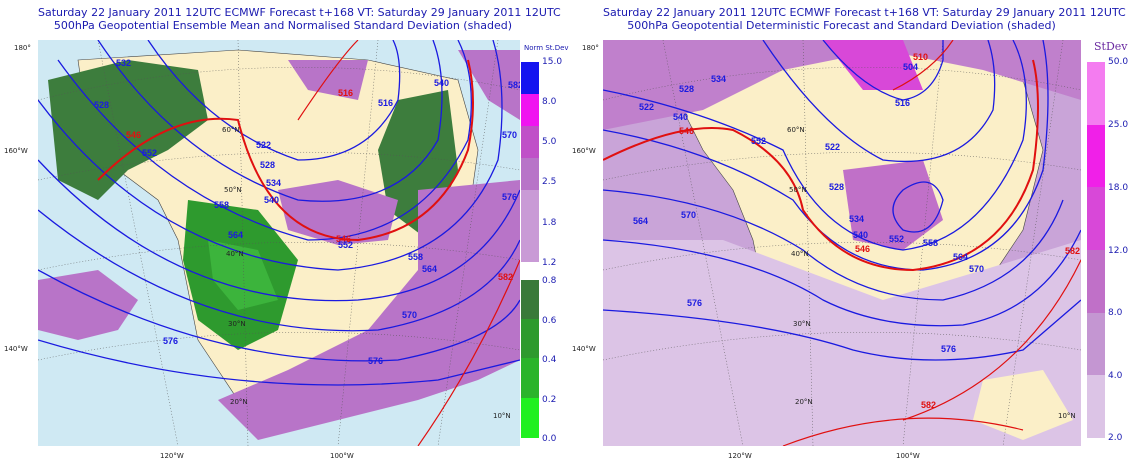 This screenshot has width=1139, height=467. Describe the element at coordinates (1111, 46) in the screenshot. I see `right-legend-title: StDev` at that location.